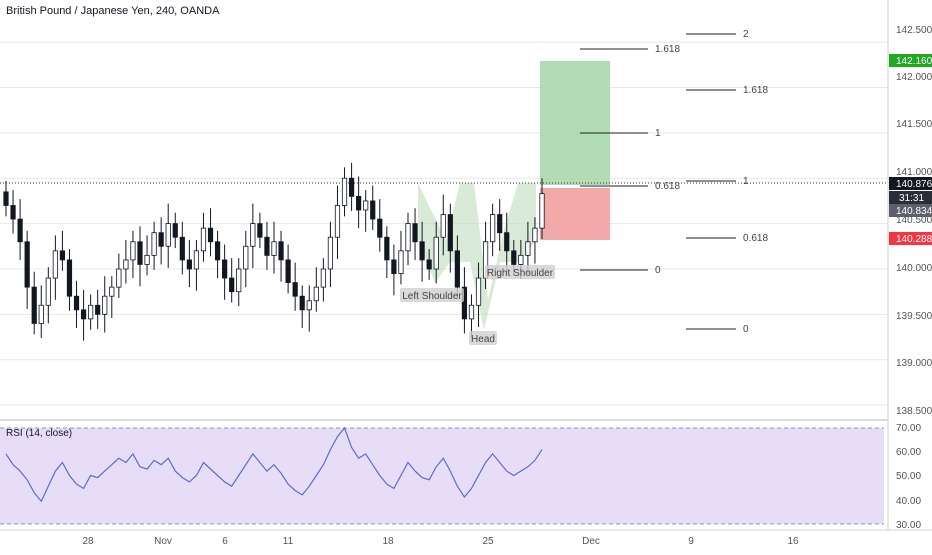  What do you see at coordinates (658, 270) in the screenshot?
I see `fib-a-0: 0` at bounding box center [658, 270].